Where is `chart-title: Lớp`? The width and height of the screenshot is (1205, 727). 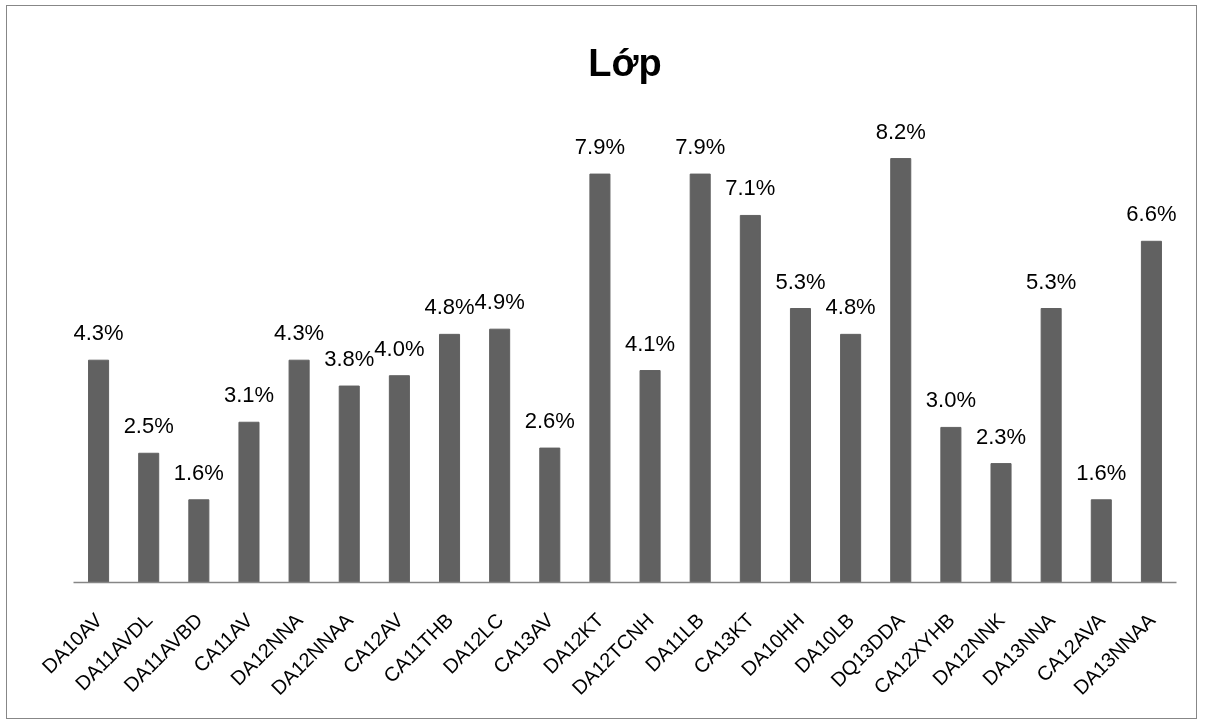 chart-title: Lớp is located at coordinates (625, 62).